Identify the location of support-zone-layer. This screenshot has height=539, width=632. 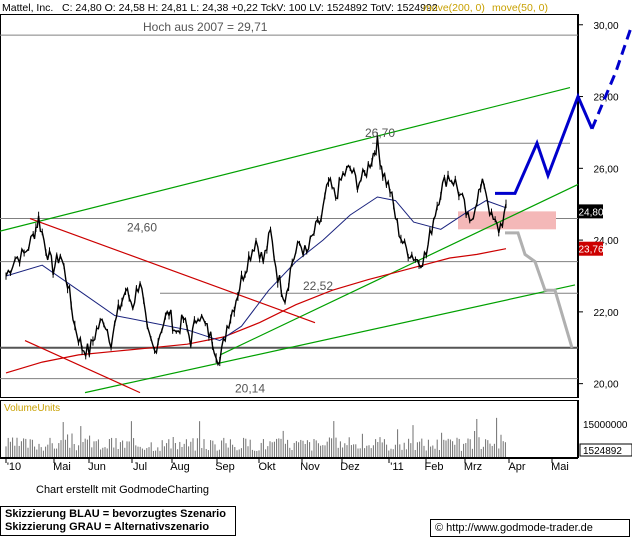
(507, 220).